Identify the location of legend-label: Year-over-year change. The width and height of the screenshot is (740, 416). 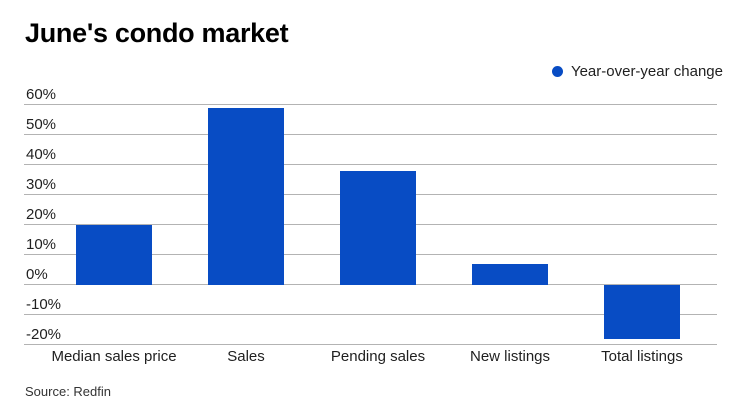
(646, 71).